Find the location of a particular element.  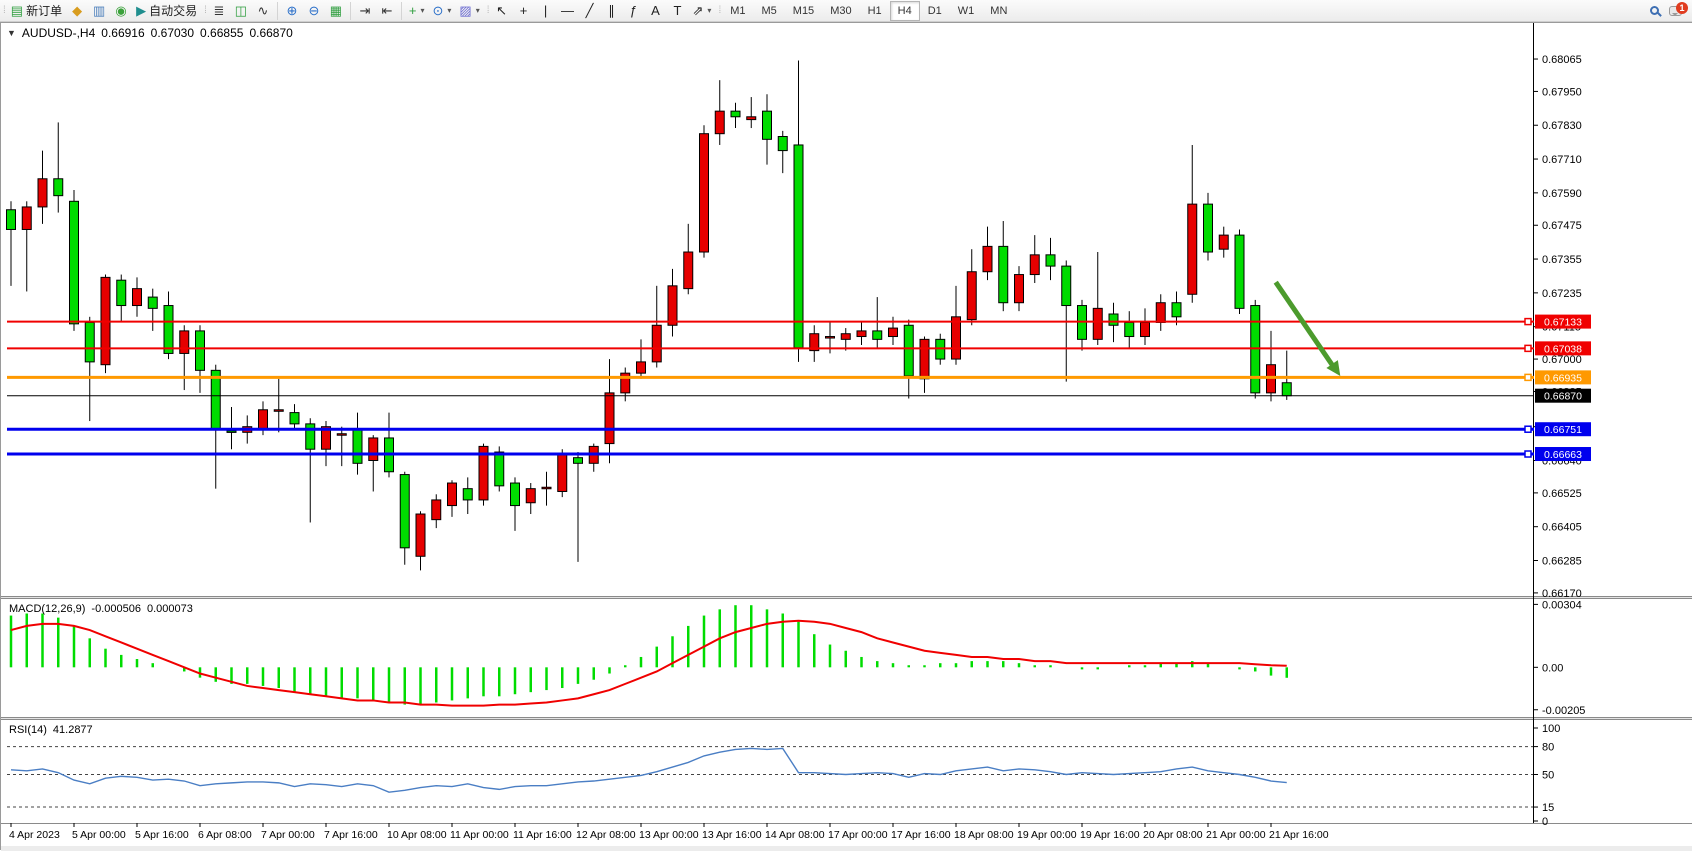

svg-text: 0.66170 is located at coordinates (1562, 594).